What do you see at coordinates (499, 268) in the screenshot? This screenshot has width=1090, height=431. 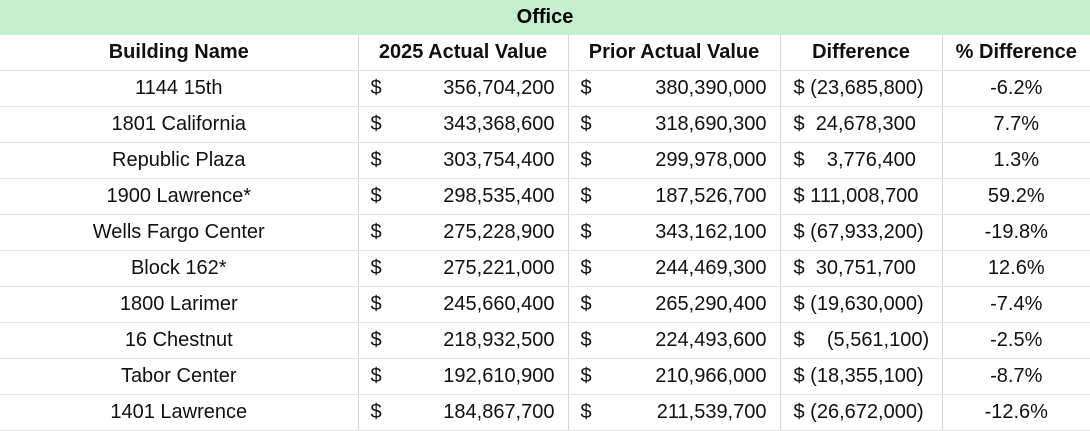 I see `amount-value: 275,221,000` at bounding box center [499, 268].